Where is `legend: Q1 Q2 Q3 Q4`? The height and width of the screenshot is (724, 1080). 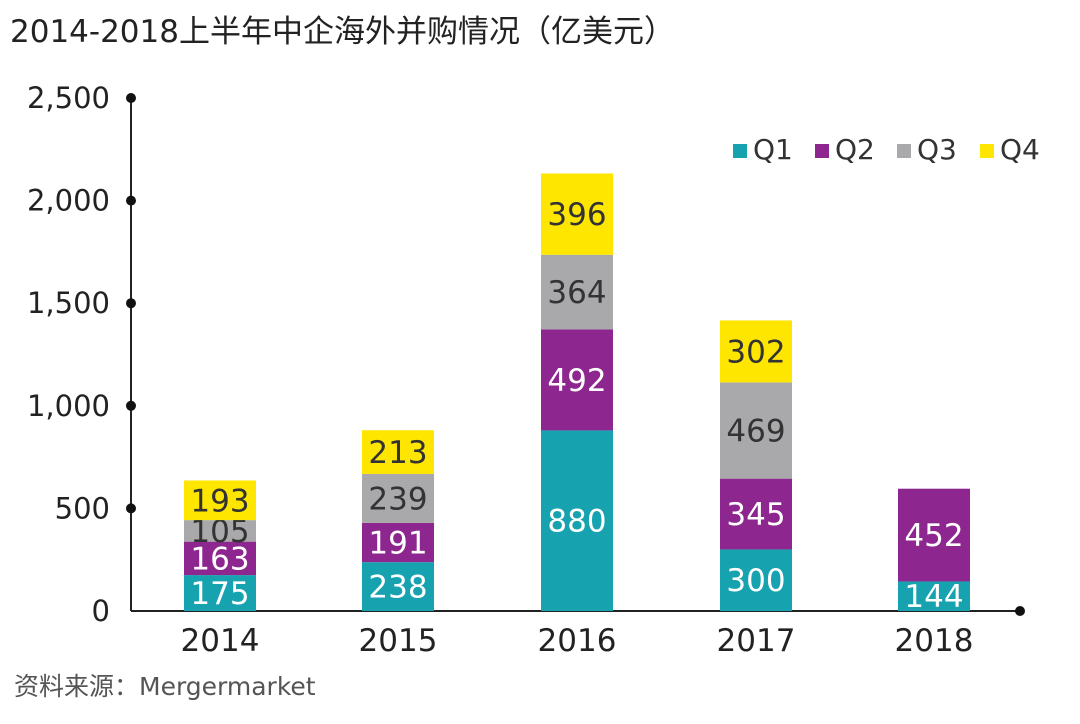
legend: Q1 Q2 Q3 Q4 is located at coordinates (886, 149).